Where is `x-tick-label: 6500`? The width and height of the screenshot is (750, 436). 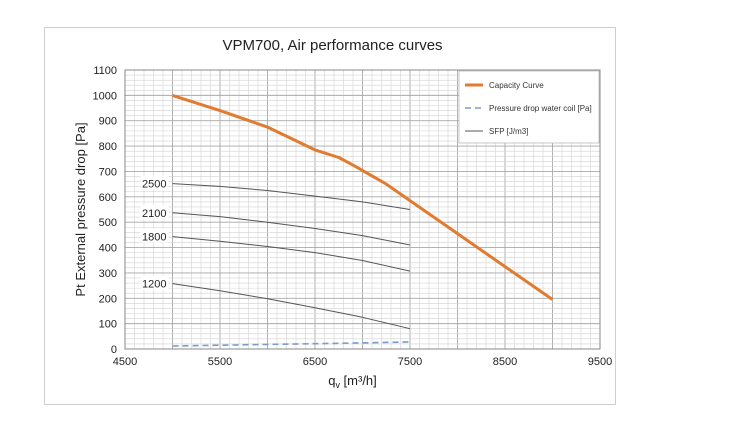
x-tick-label: 6500 is located at coordinates (315, 362).